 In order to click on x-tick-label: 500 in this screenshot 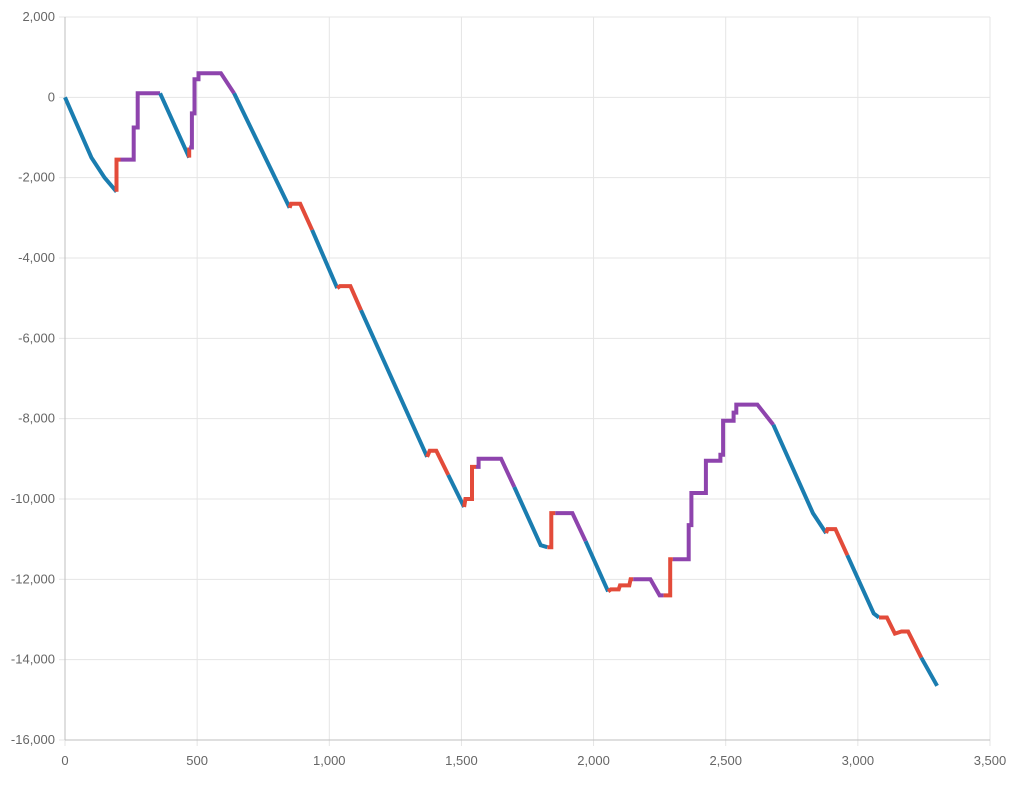, I will do `click(197, 760)`.